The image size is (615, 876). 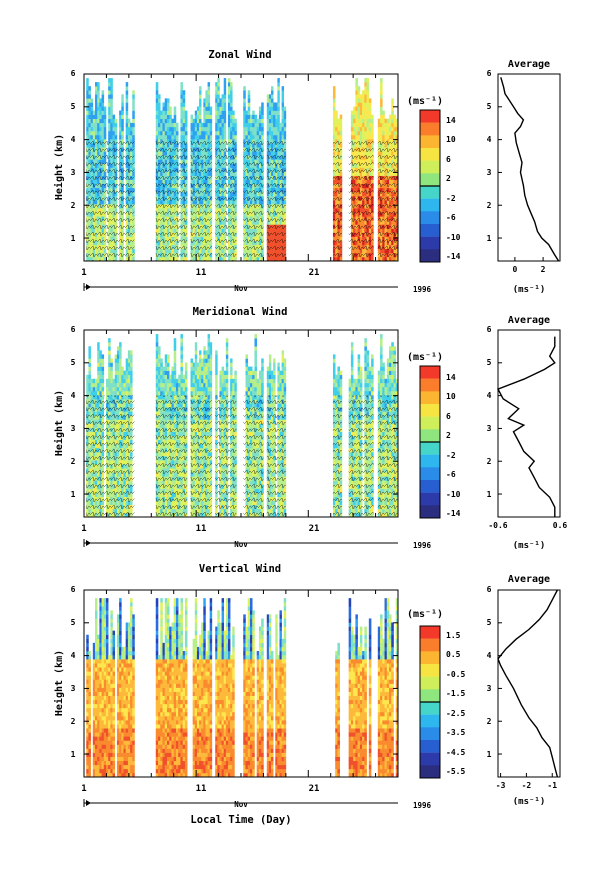 What do you see at coordinates (451, 198) in the screenshot?
I see `zonal-cbar-label-neg2: -2` at bounding box center [451, 198].